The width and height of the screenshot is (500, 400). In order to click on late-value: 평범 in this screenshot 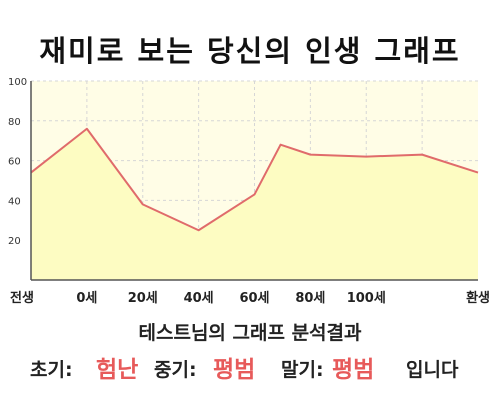, I will do `click(353, 370)`.